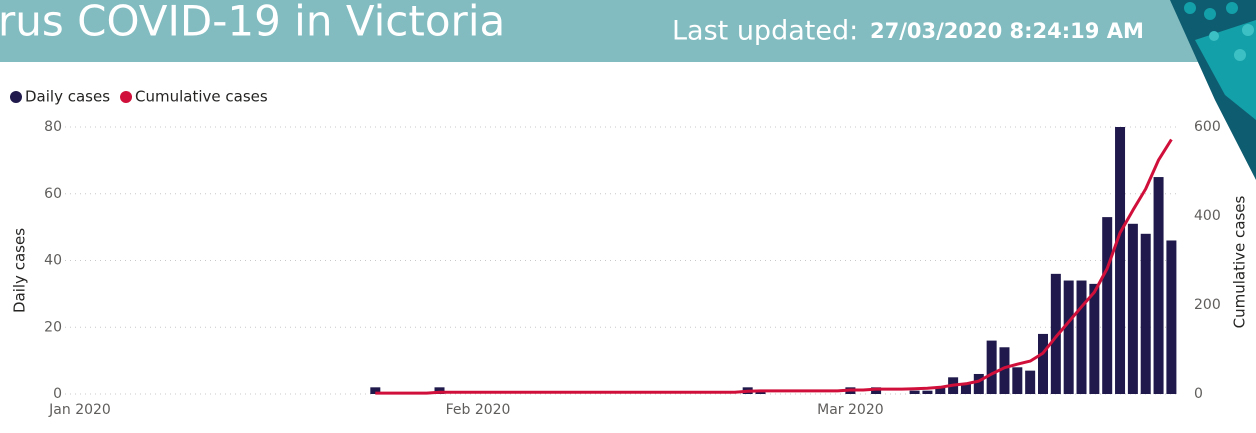 The height and width of the screenshot is (433, 1256). I want to click on y2-axis-title: Cumulative cases, so click(1240, 261).